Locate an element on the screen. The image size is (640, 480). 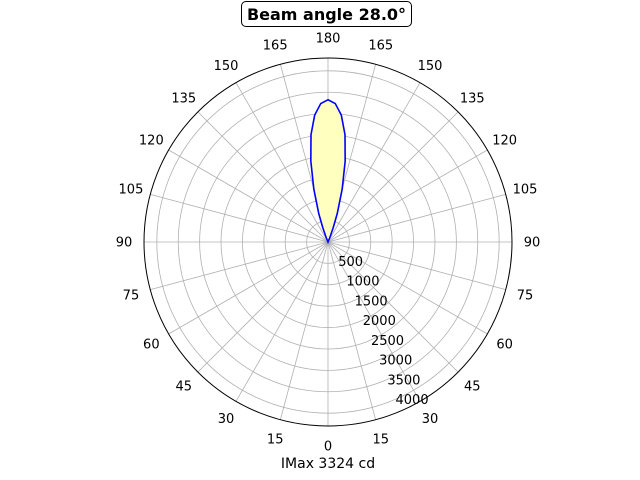
chart-title: Beam angle 28.0° is located at coordinates (326, 14).